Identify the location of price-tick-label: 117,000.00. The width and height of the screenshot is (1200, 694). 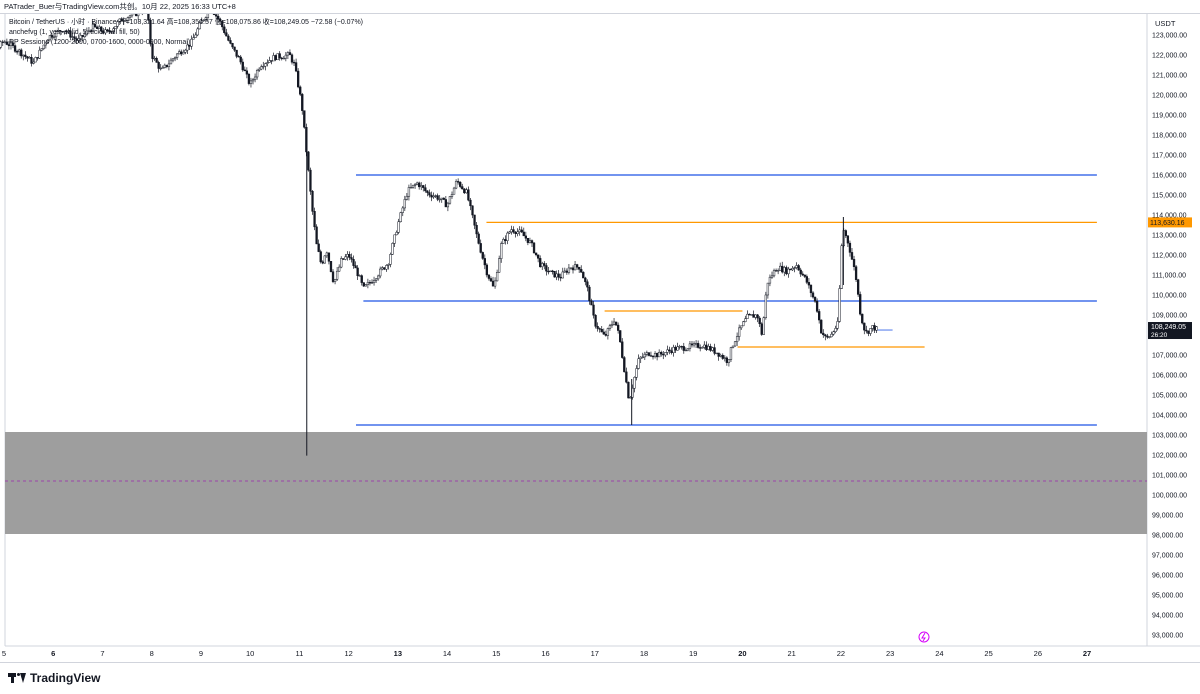
(1169, 156).